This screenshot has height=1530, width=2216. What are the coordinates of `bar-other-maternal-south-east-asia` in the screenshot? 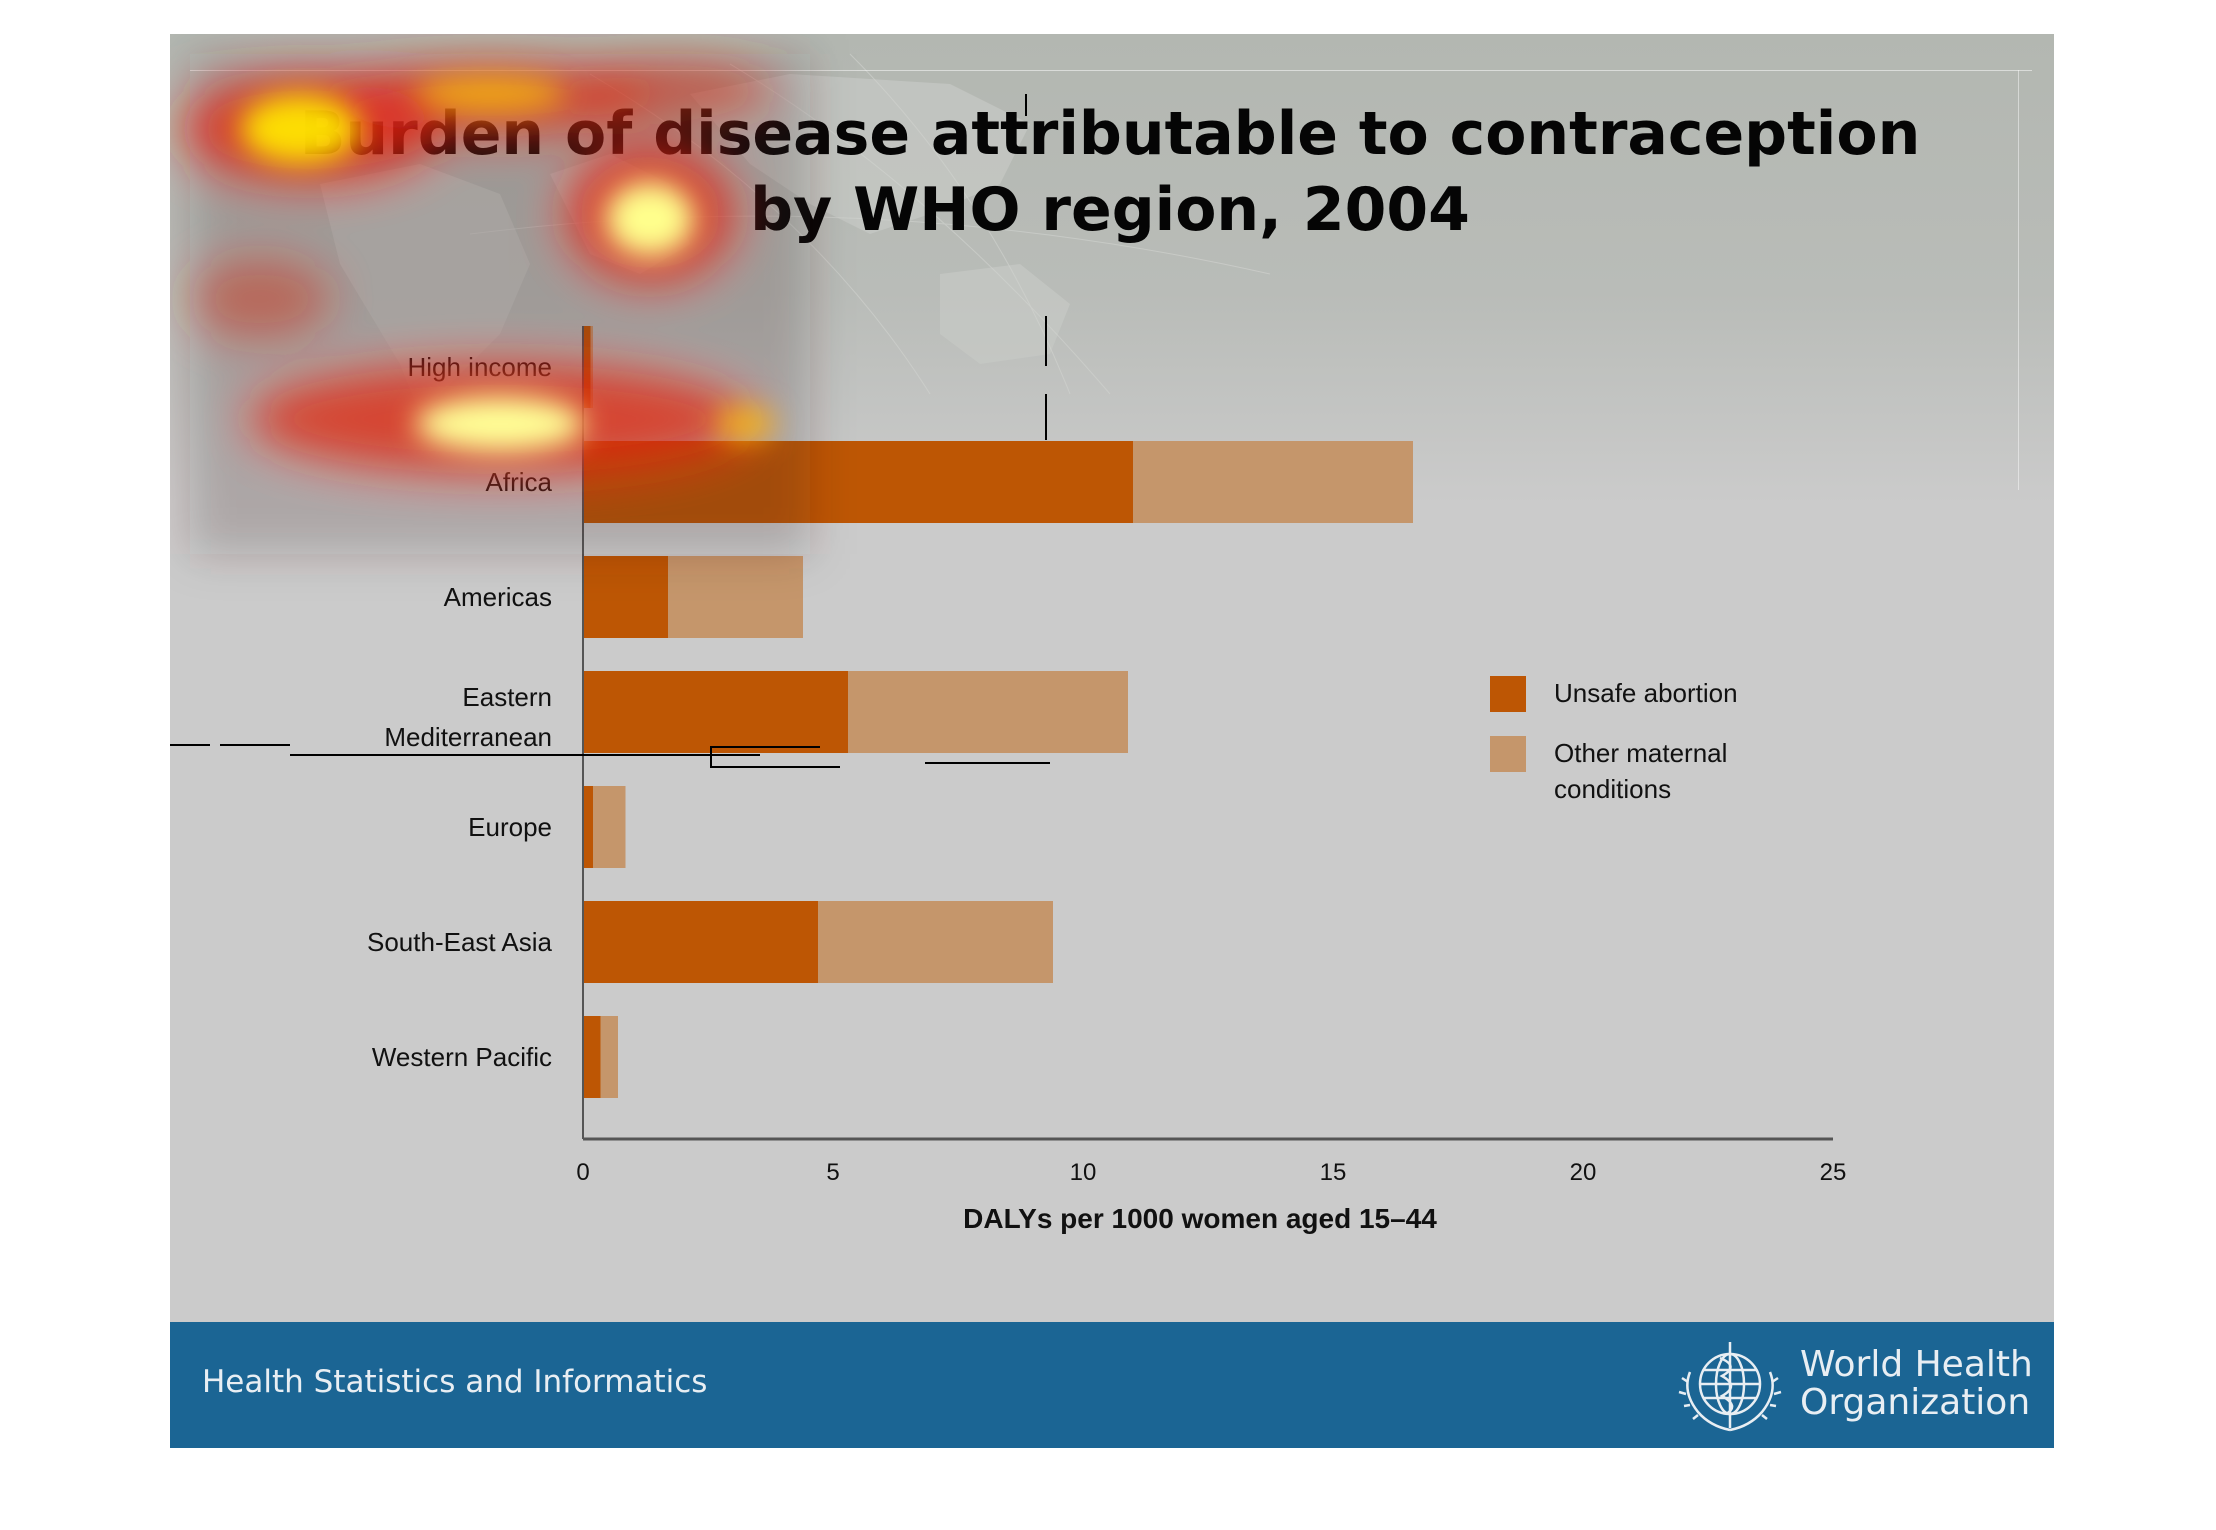 It's located at (935, 942).